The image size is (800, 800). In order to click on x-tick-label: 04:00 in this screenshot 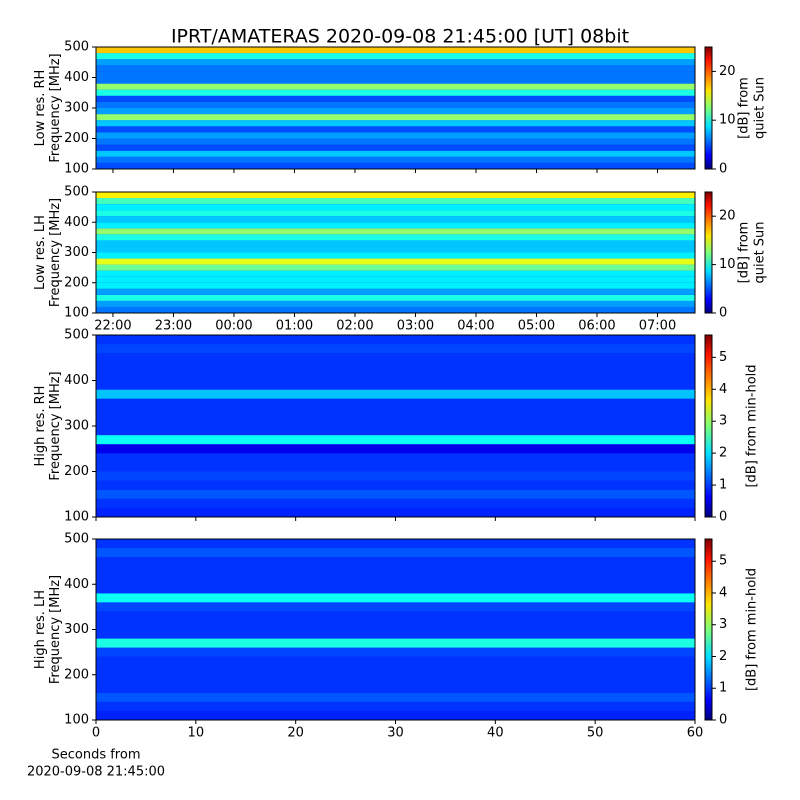, I will do `click(475, 326)`.